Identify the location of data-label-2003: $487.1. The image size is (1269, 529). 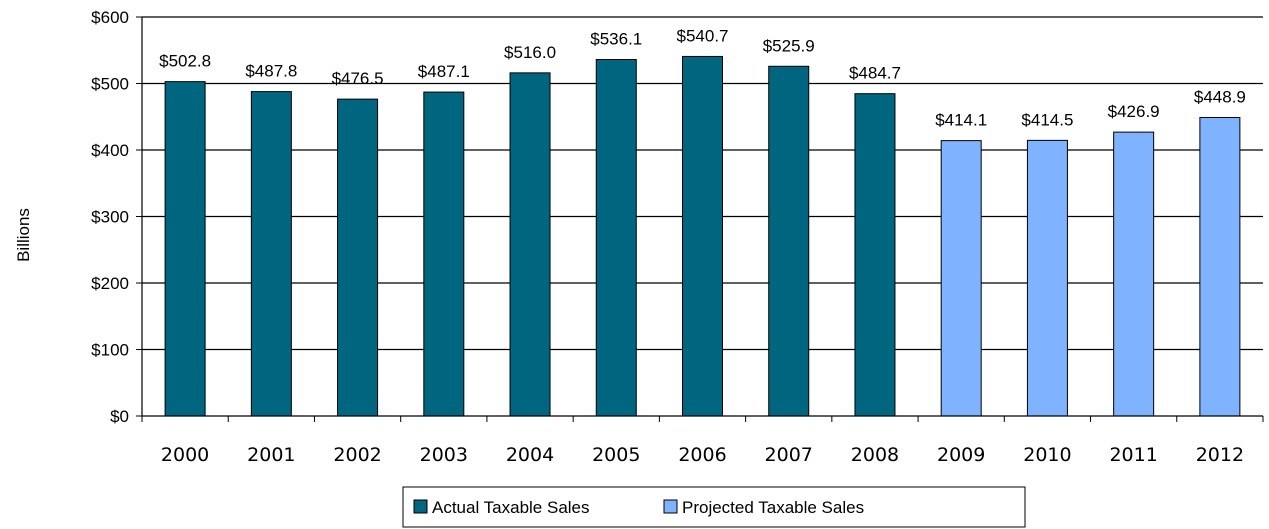
(444, 71).